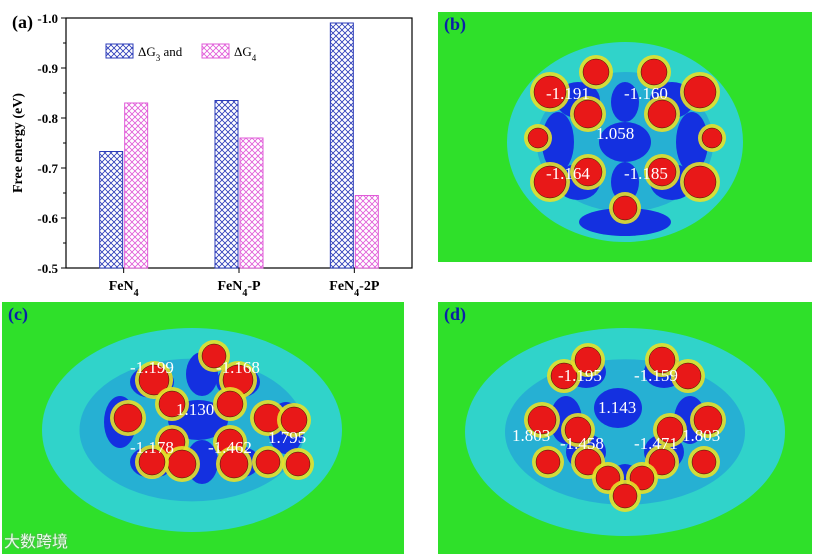 The width and height of the screenshot is (814, 556). What do you see at coordinates (580, 375) in the screenshot?
I see `charge-label: -1.195` at bounding box center [580, 375].